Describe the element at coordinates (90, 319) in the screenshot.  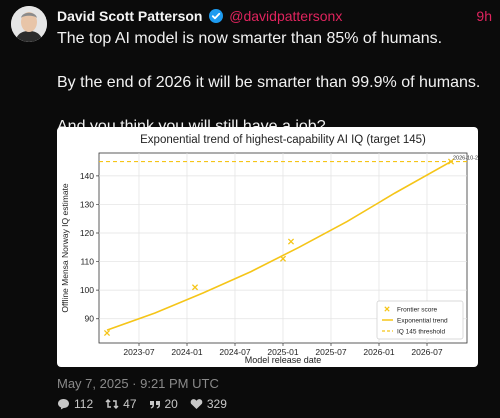
I see `y-tick-label: 90` at that location.